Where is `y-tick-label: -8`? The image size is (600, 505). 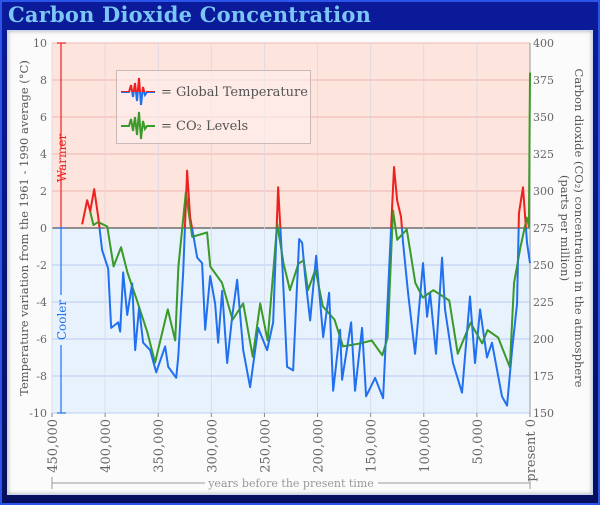 y-tick-label: -8 is located at coordinates (41, 376).